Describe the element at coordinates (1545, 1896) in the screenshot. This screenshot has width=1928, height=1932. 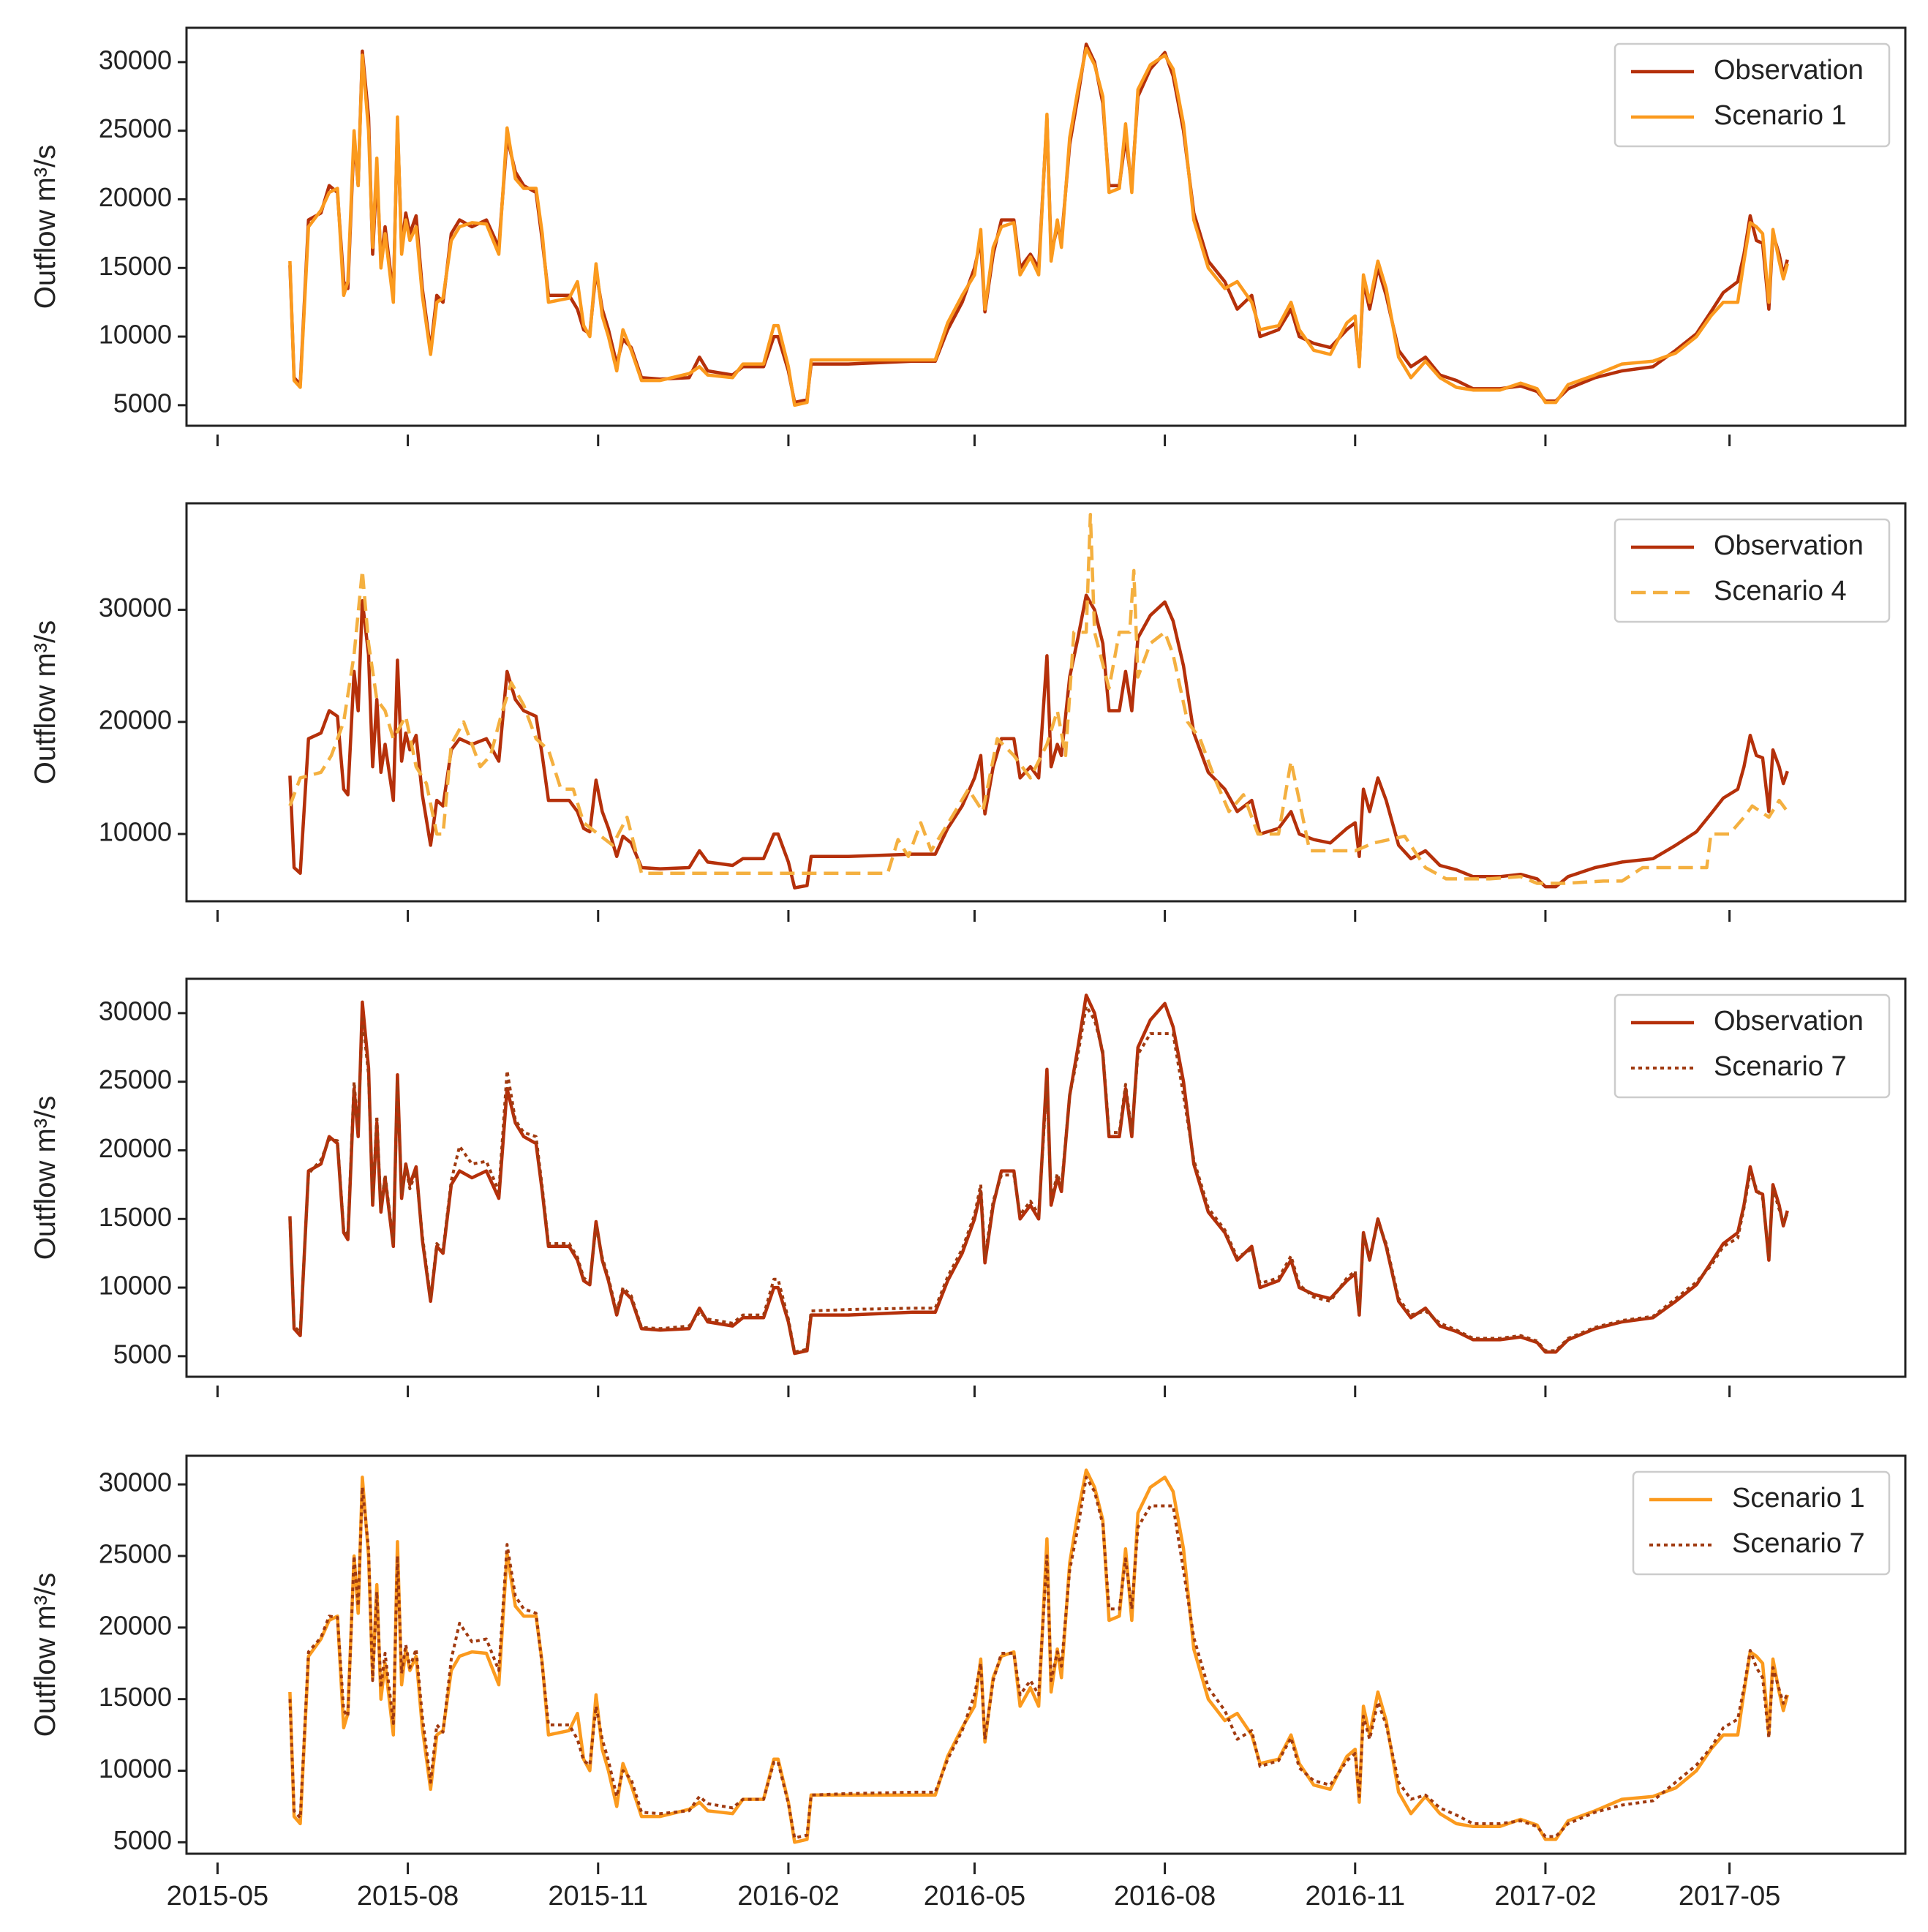
I see `x-tick-label: 2017-02` at that location.